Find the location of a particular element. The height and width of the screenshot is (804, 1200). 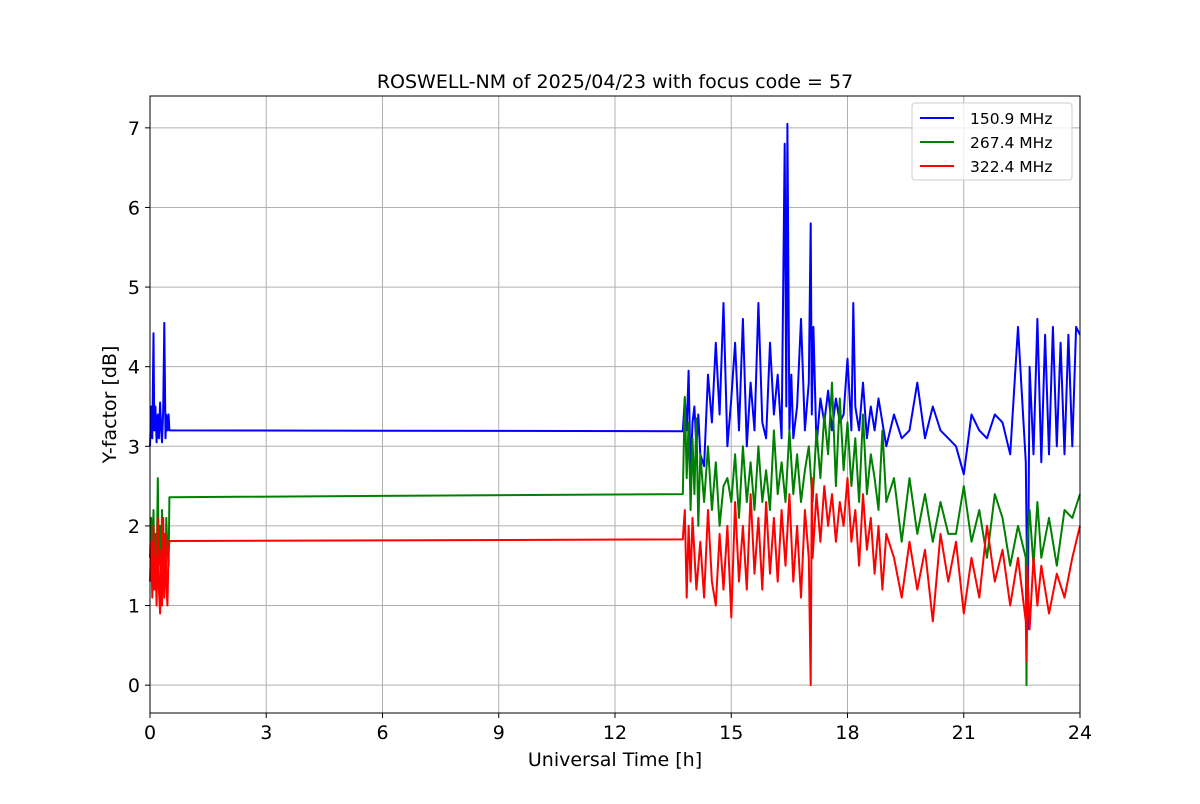

x-axis-ticks: 0 3 6 9 12 15 18 21 24 is located at coordinates (618, 728).